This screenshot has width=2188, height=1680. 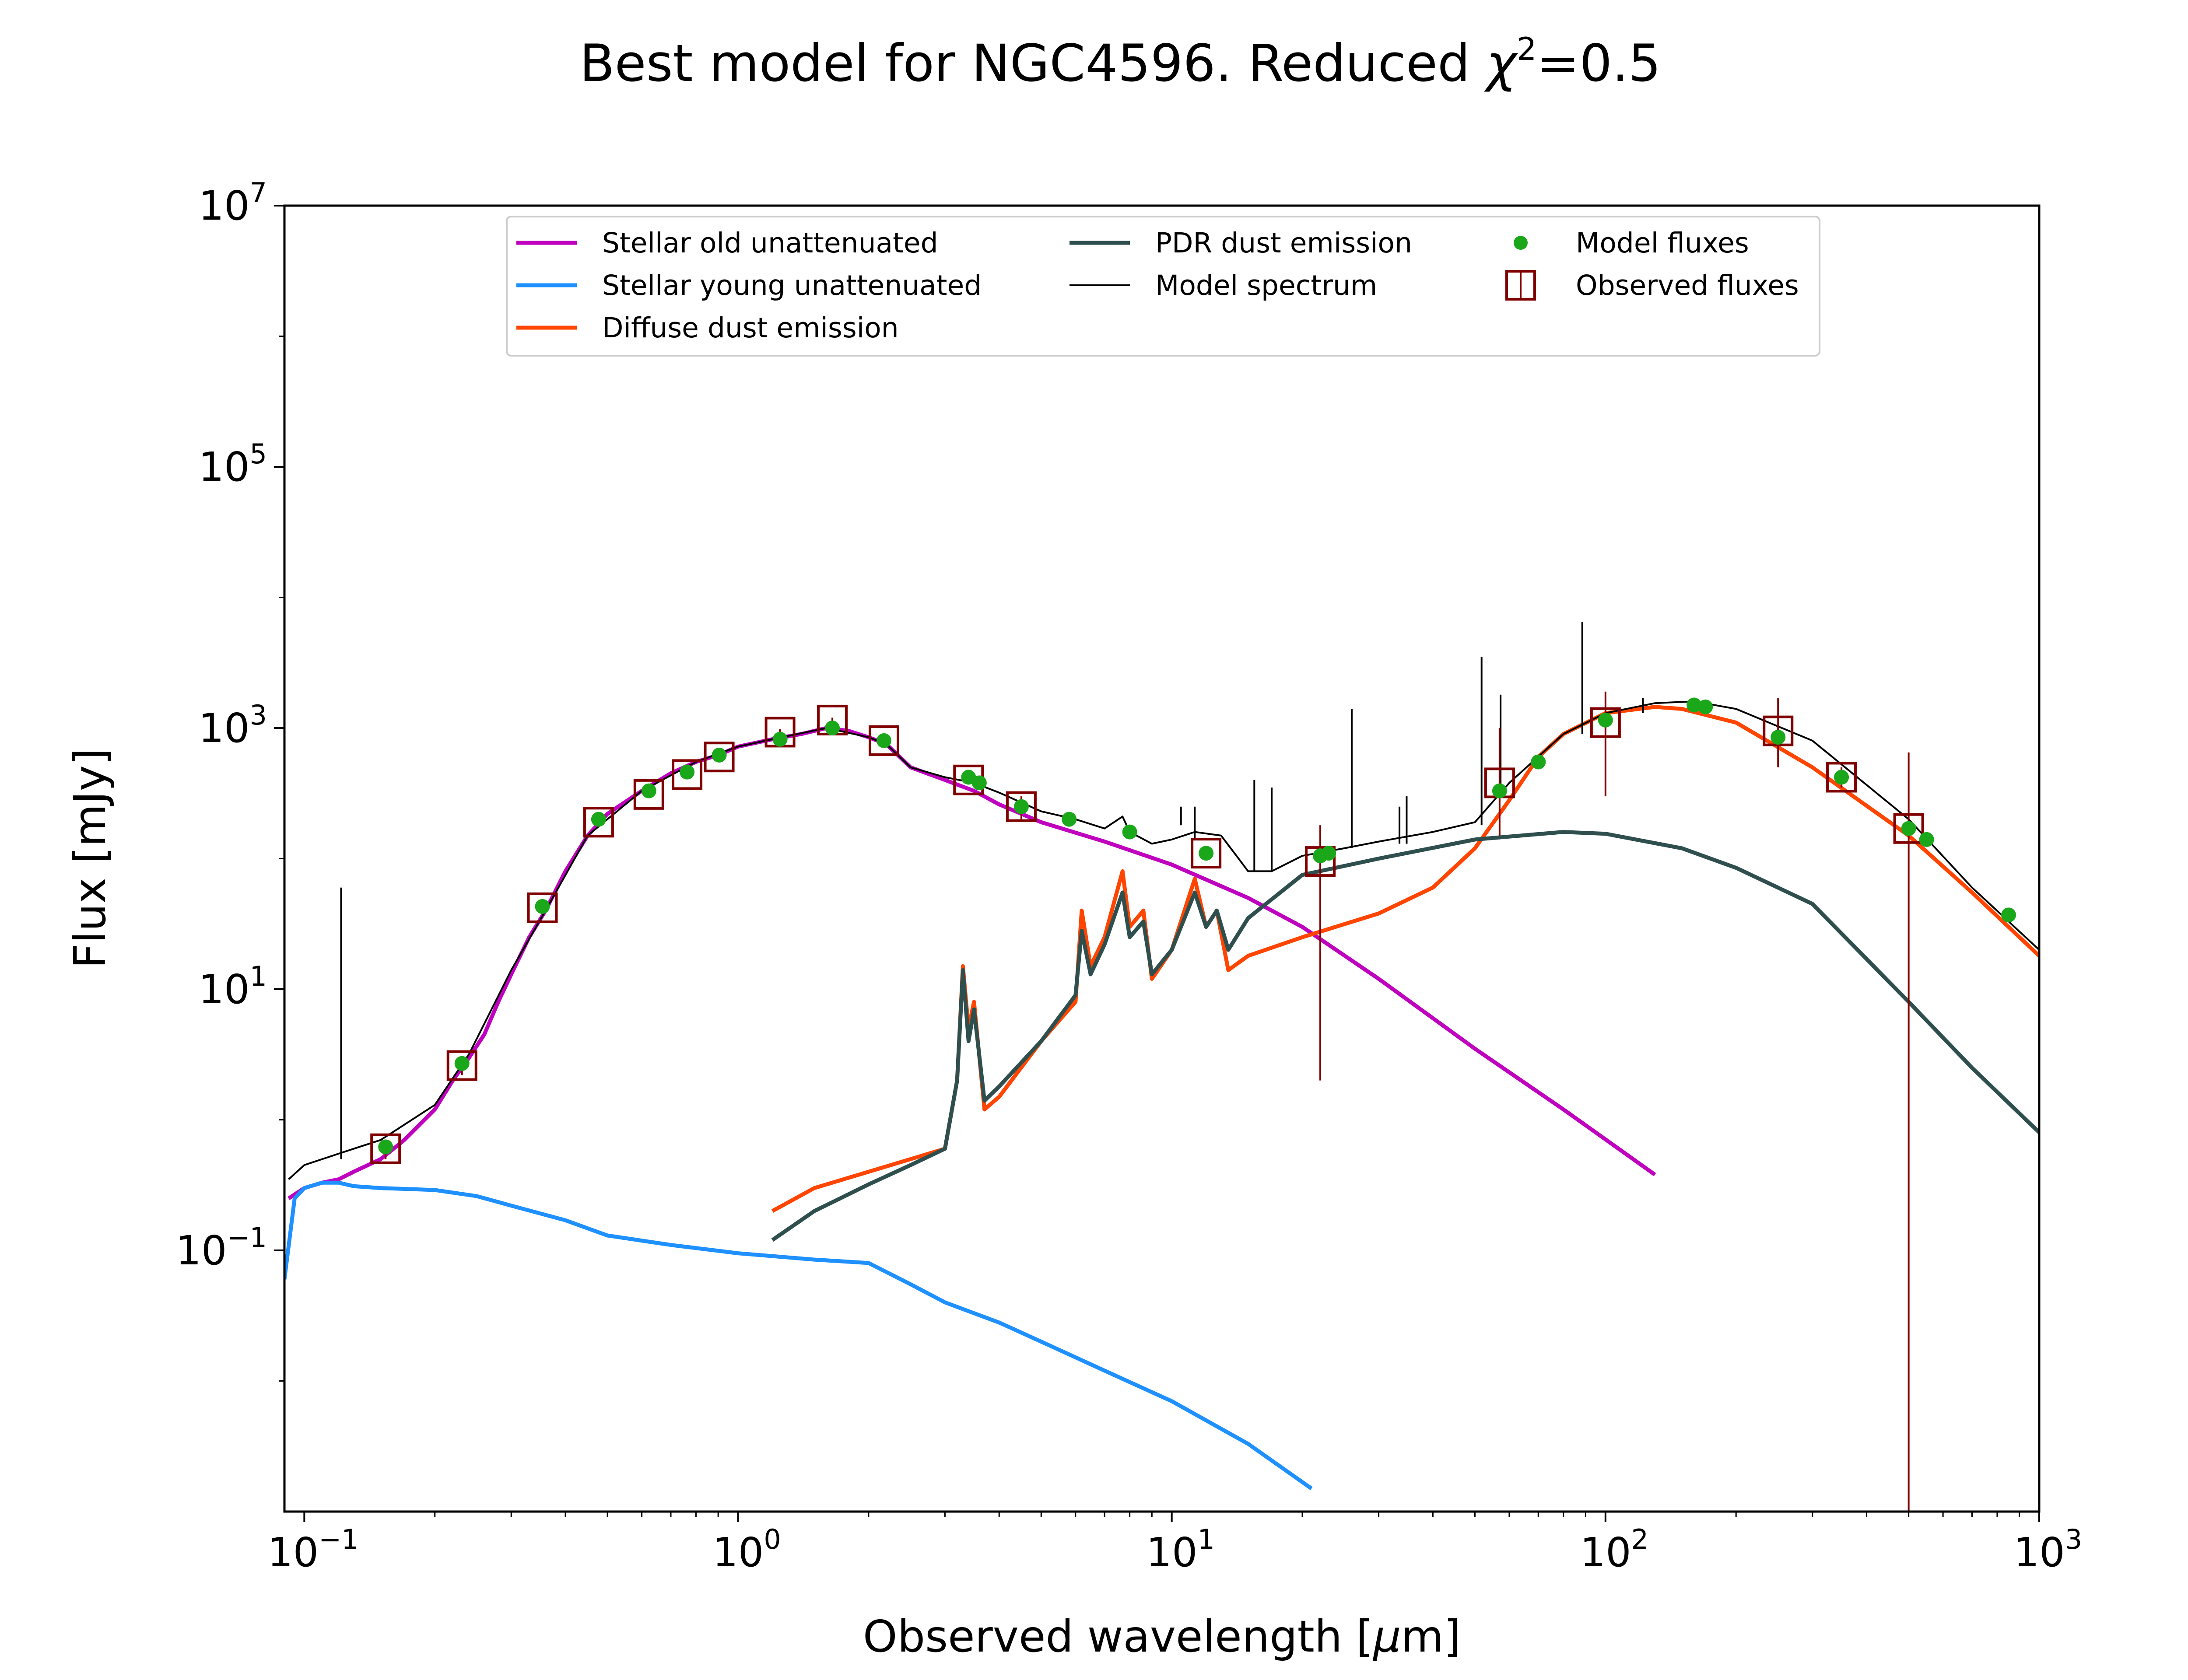 I want to click on series-line-pdr-dust-emission, so click(x=1405, y=1036).